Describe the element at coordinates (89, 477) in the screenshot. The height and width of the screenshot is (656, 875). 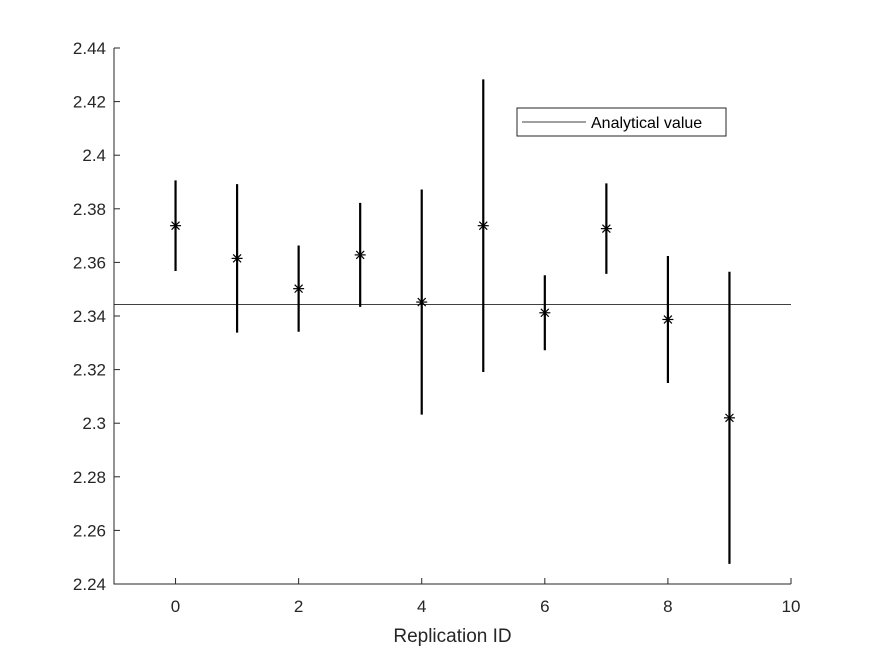
I see `y-tick-label: 2.28` at that location.